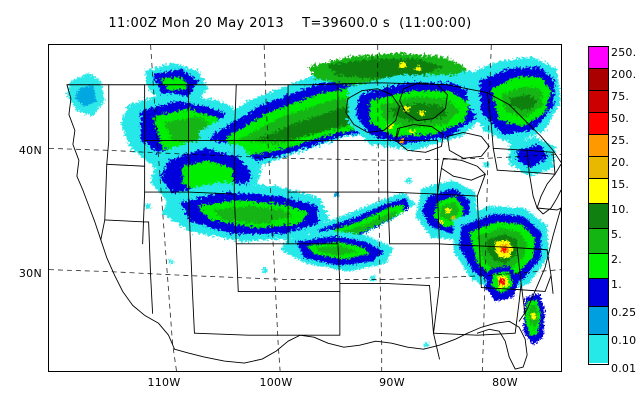 Image resolution: width=640 pixels, height=400 pixels. What do you see at coordinates (616, 284) in the screenshot?
I see `colorbar-label-10: 1.` at bounding box center [616, 284].